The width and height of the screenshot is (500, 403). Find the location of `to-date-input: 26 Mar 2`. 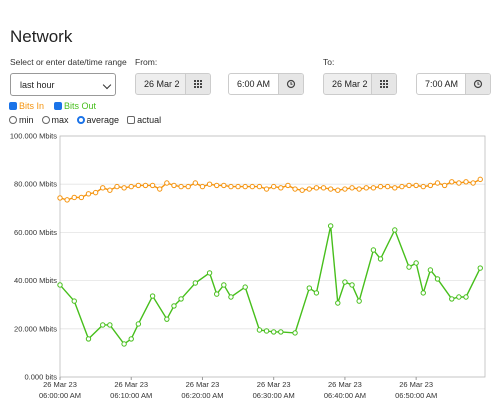

to-date-input: 26 Mar 2 is located at coordinates (360, 84).